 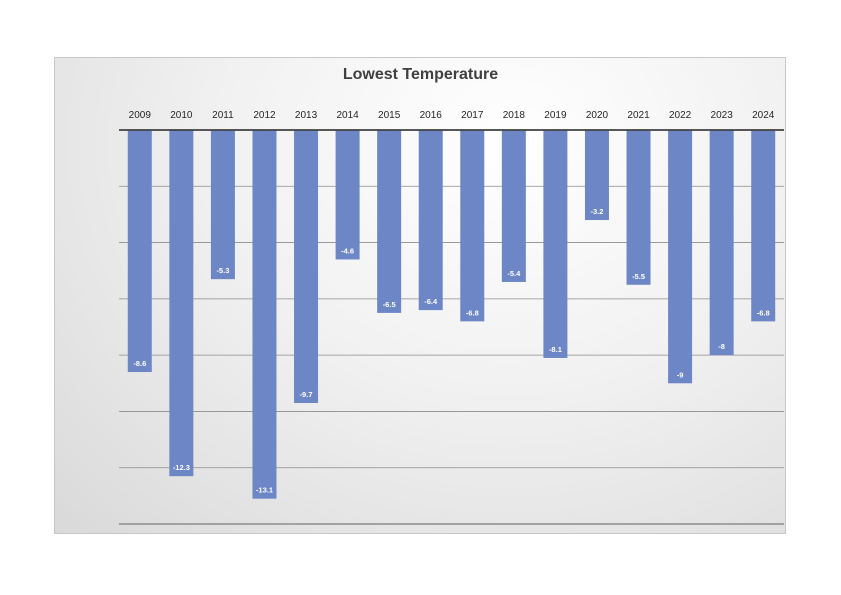 I want to click on data-label: -8.1, so click(x=555, y=349).